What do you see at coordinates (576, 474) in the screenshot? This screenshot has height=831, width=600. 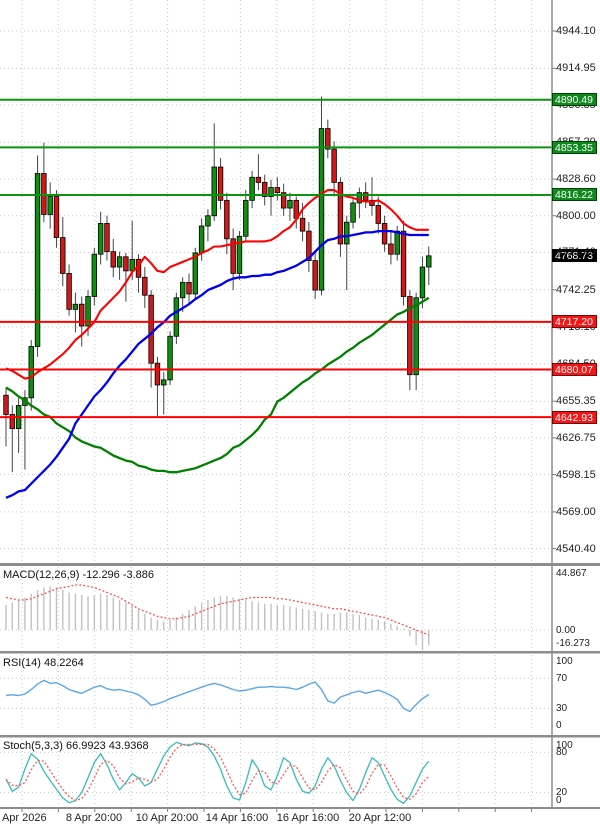 I see `price-tick-label: 4598.15` at bounding box center [576, 474].